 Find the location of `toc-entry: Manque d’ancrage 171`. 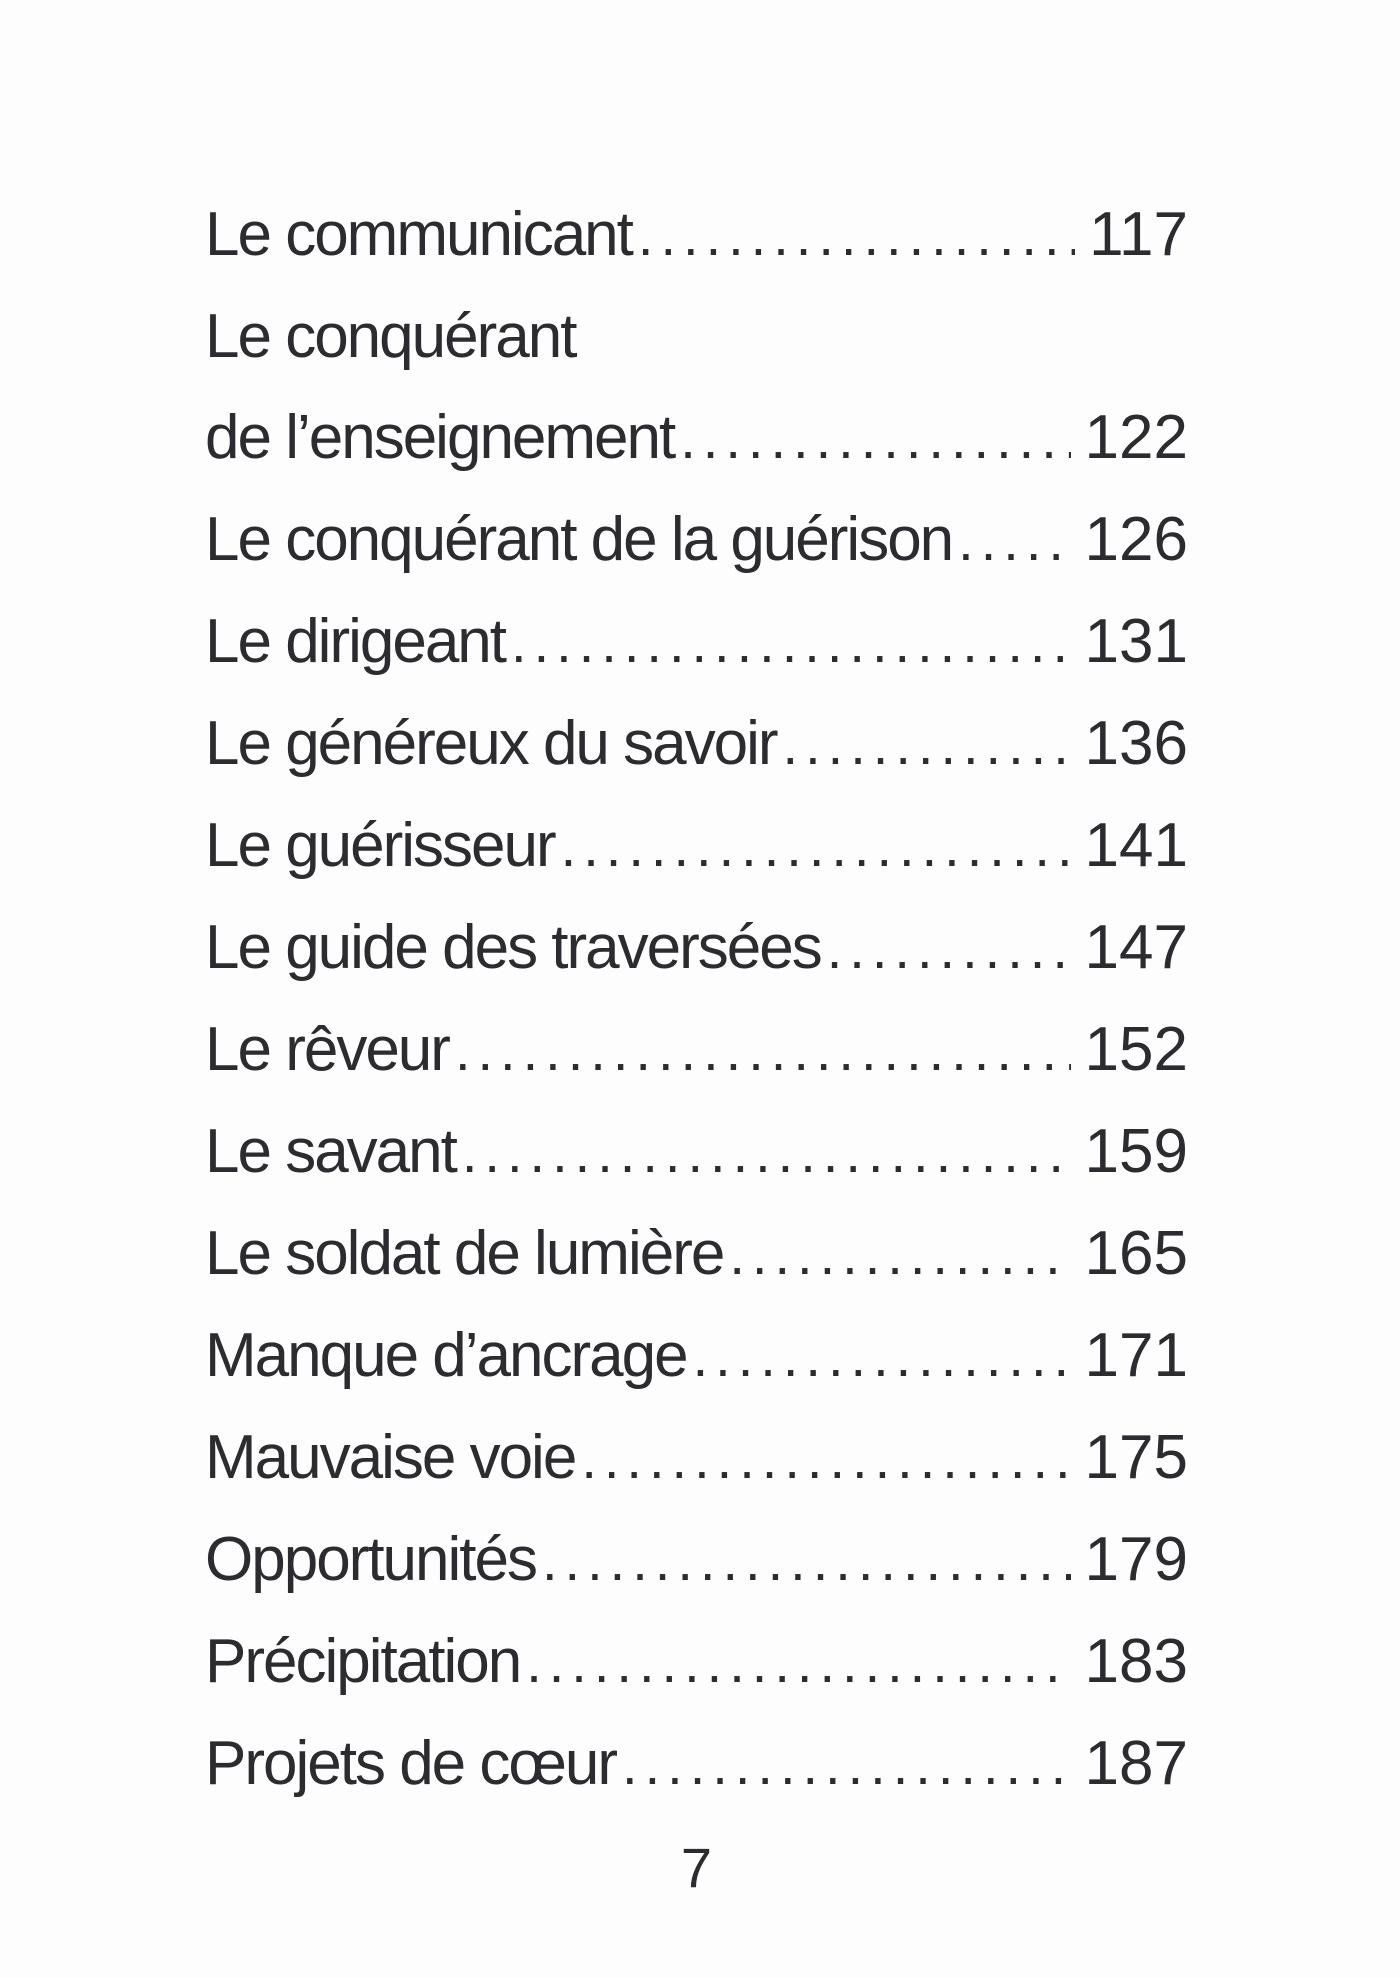

toc-entry: Manque d’ancrage 171 is located at coordinates (696, 1356).